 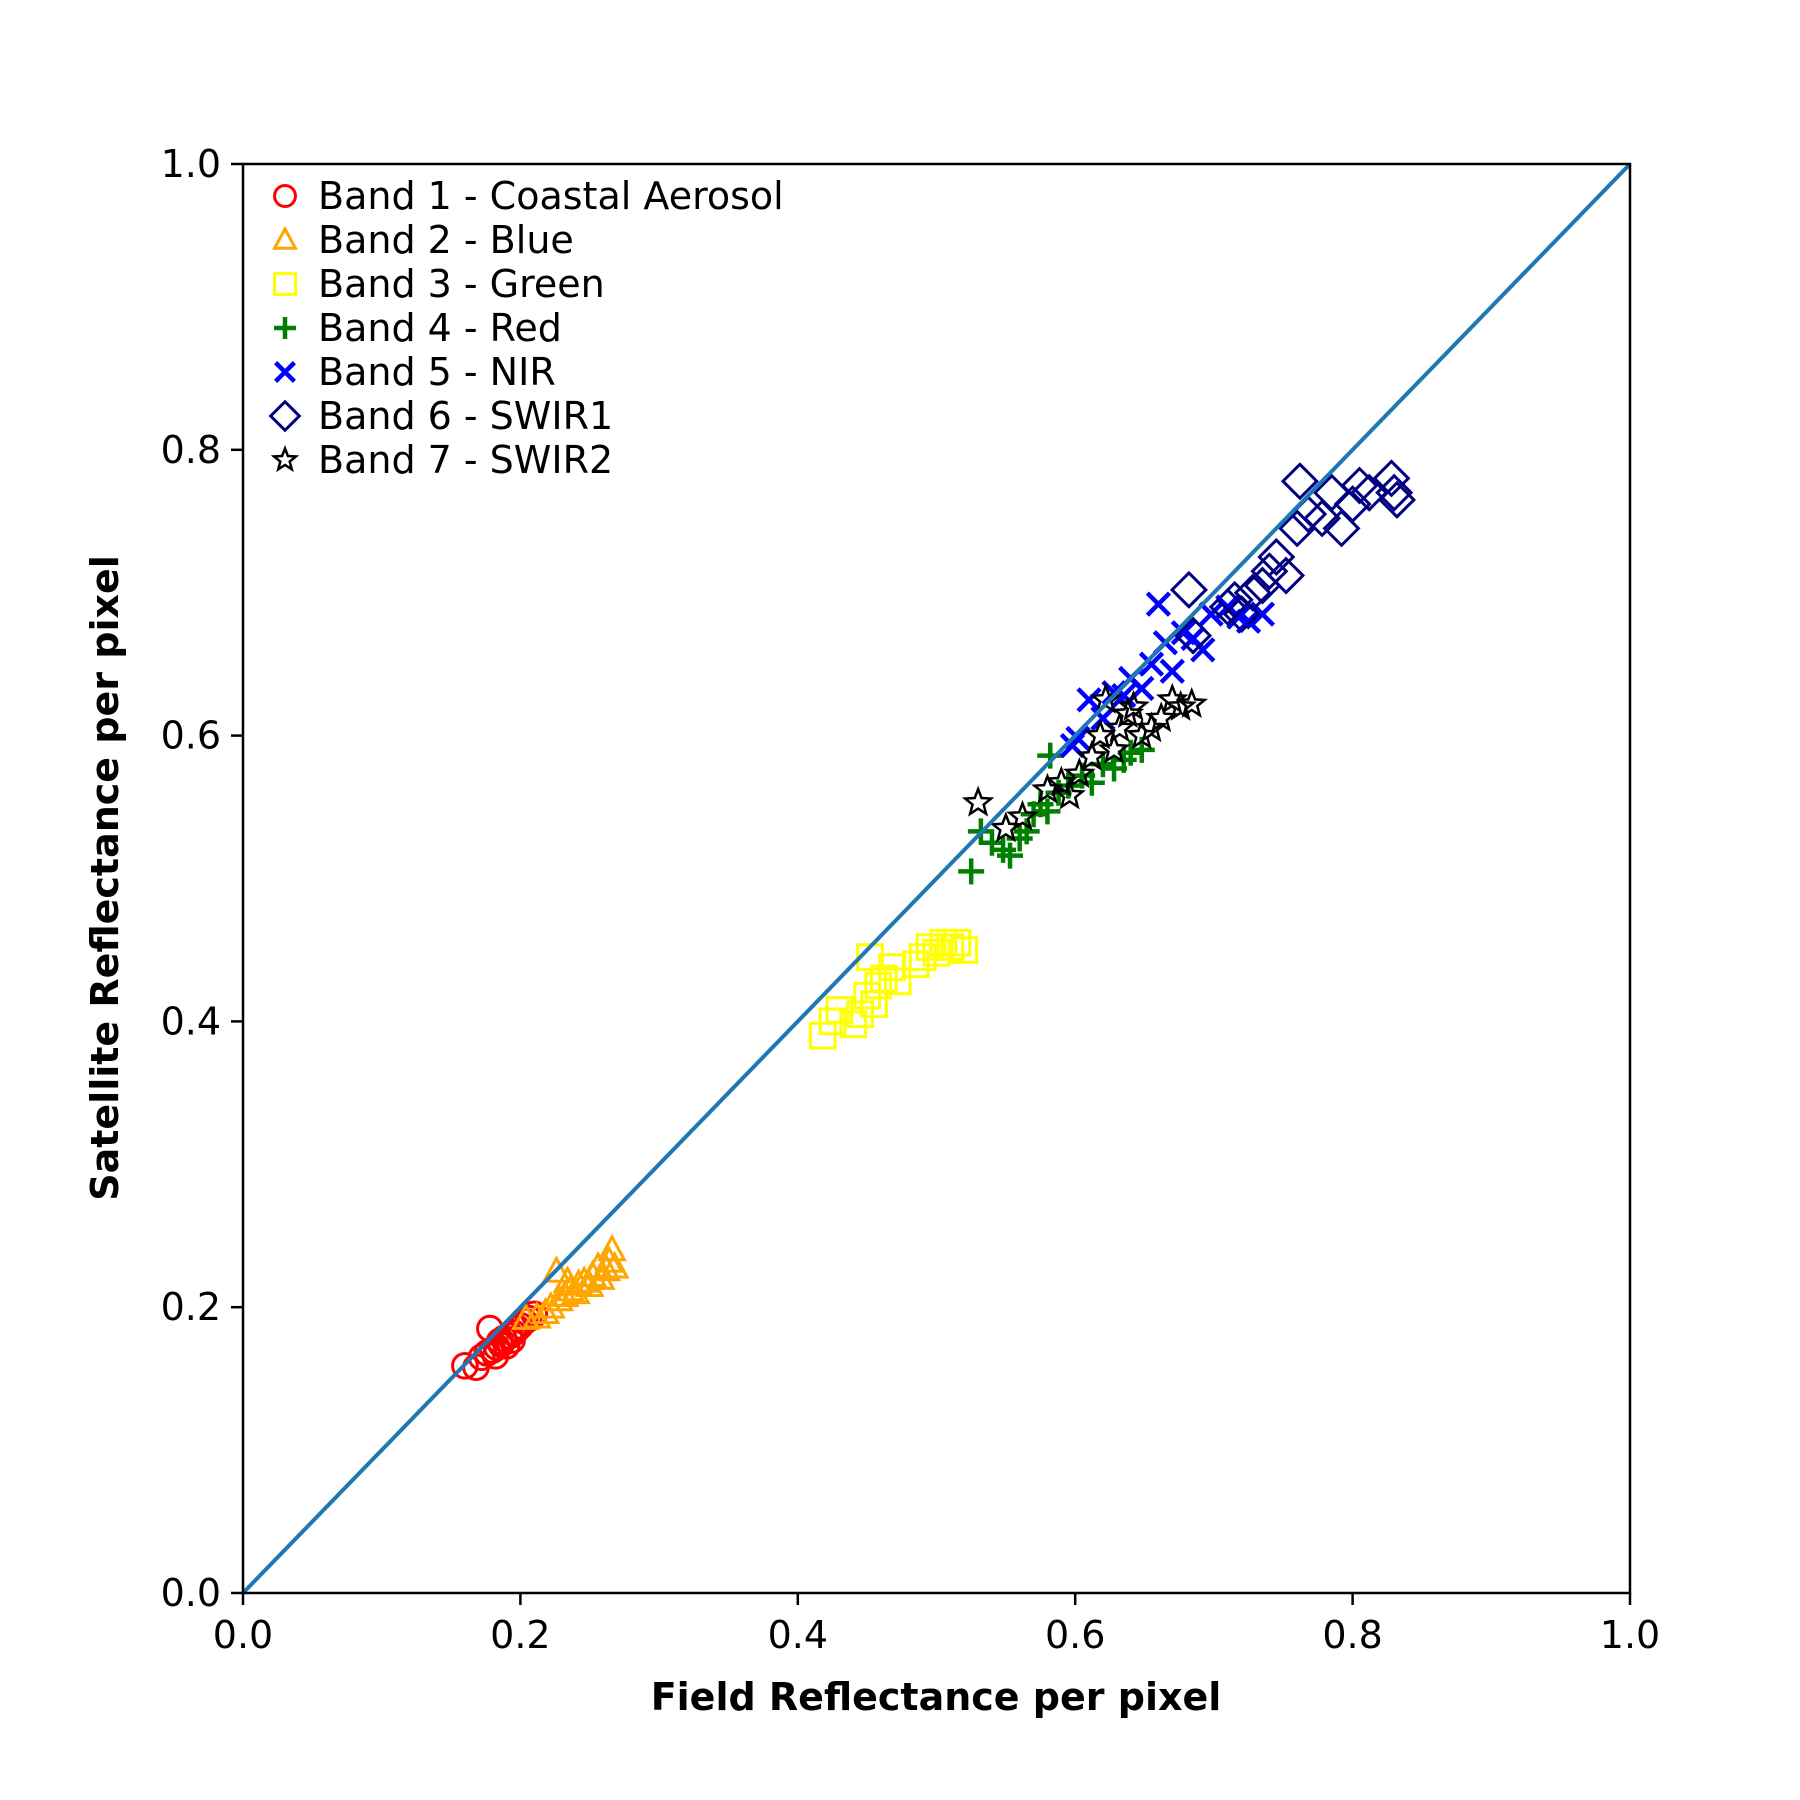 What do you see at coordinates (191, 164) in the screenshot?
I see `y-tick-label: 1.0` at bounding box center [191, 164].